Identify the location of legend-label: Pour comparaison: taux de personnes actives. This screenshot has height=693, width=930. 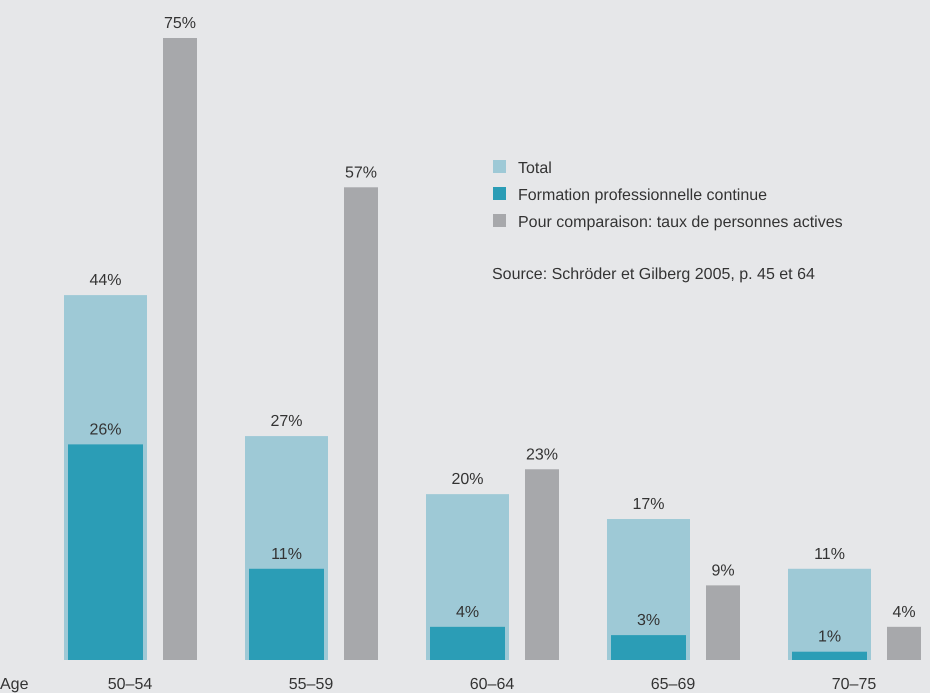
(680, 222).